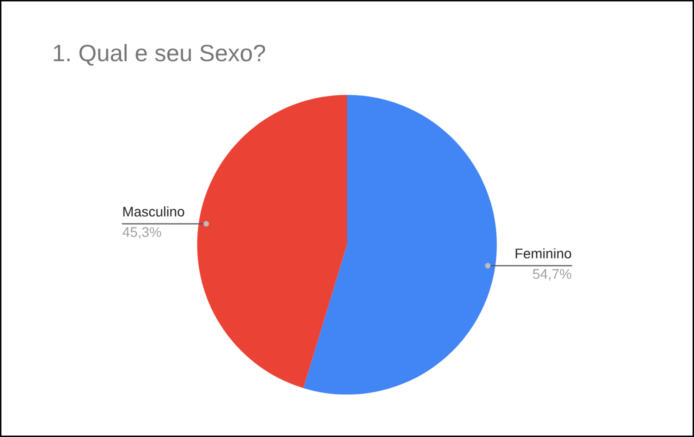 This screenshot has width=694, height=437. I want to click on data-label: 45,3%, so click(142, 233).